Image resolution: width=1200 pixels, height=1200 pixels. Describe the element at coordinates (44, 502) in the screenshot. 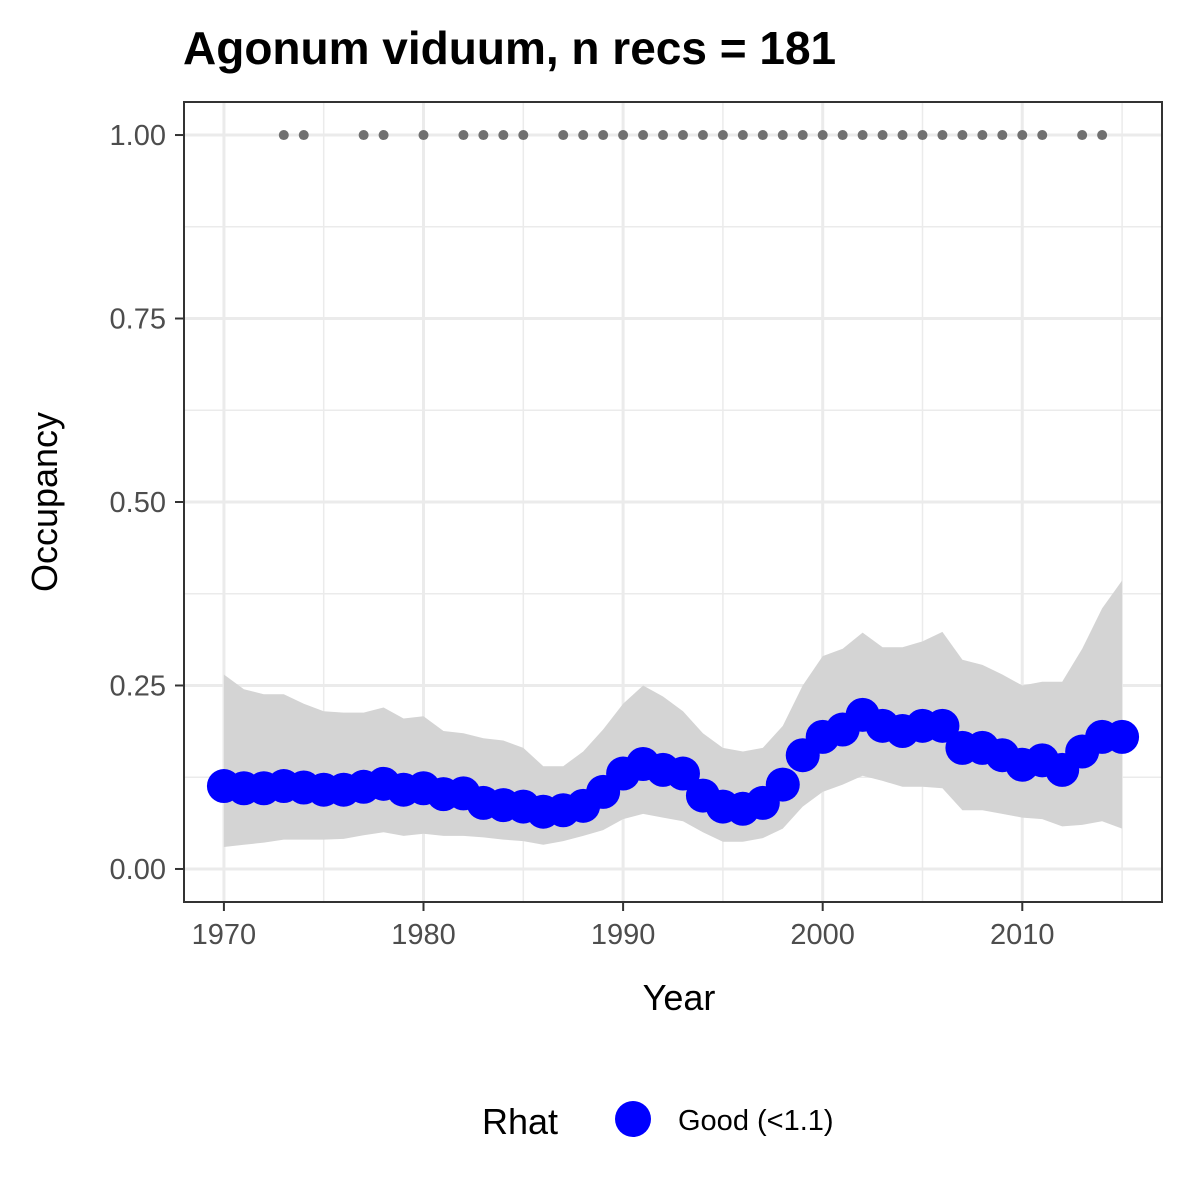

I see `y-axis-title: Occupancy` at that location.